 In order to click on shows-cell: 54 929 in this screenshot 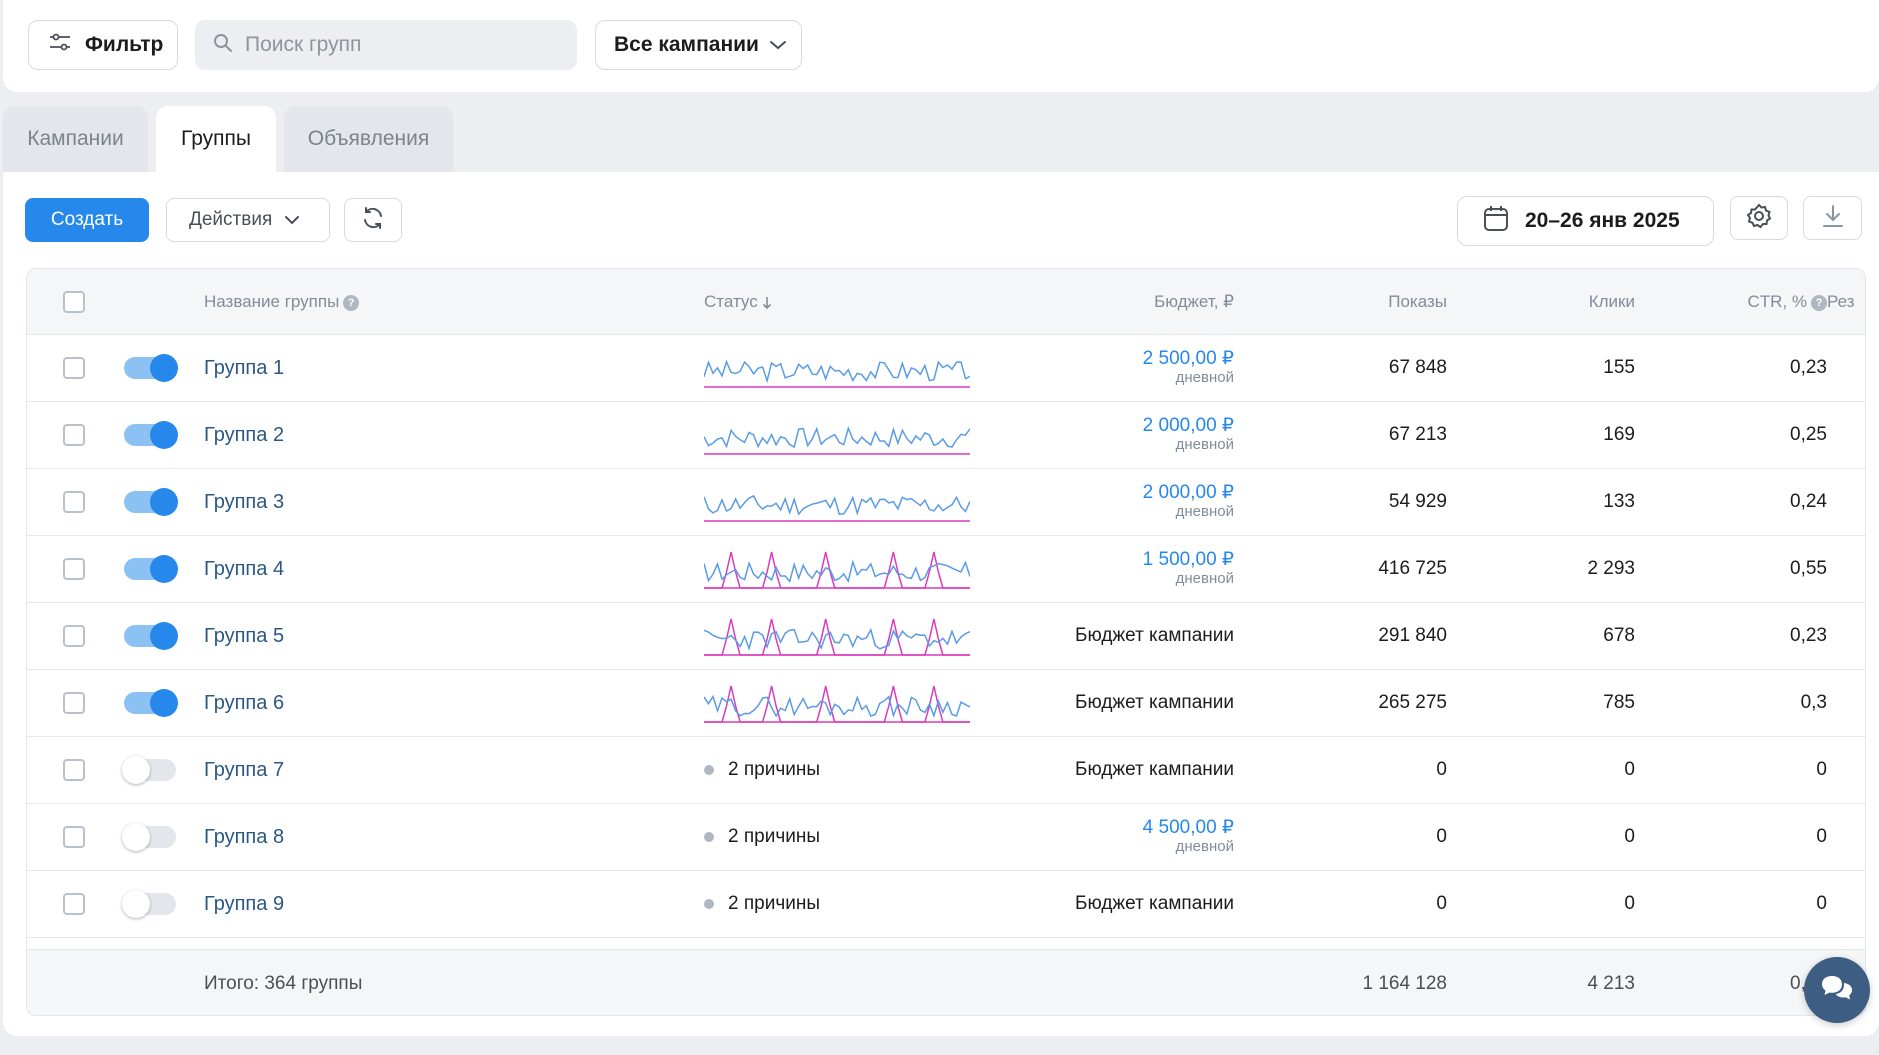, I will do `click(1362, 502)`.